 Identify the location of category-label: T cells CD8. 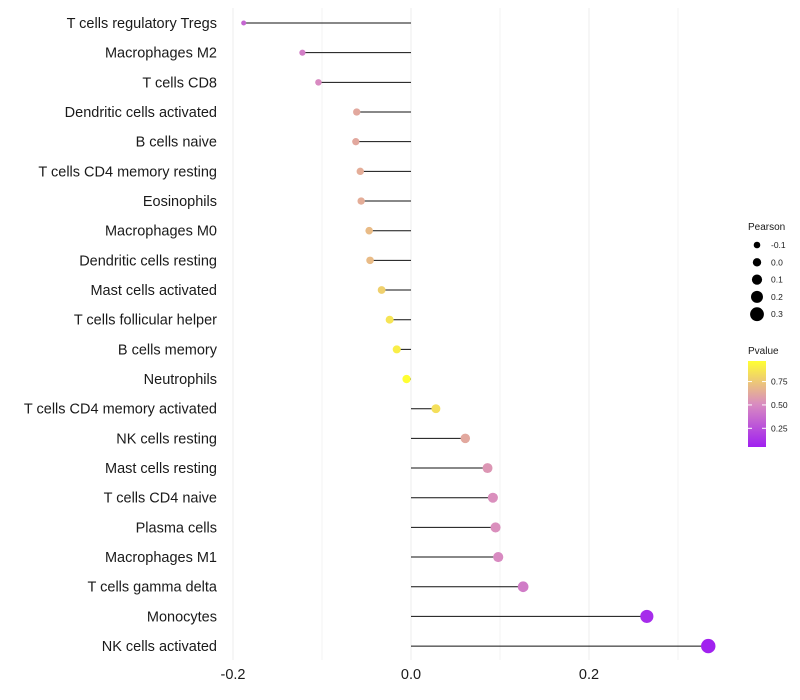
(179, 83).